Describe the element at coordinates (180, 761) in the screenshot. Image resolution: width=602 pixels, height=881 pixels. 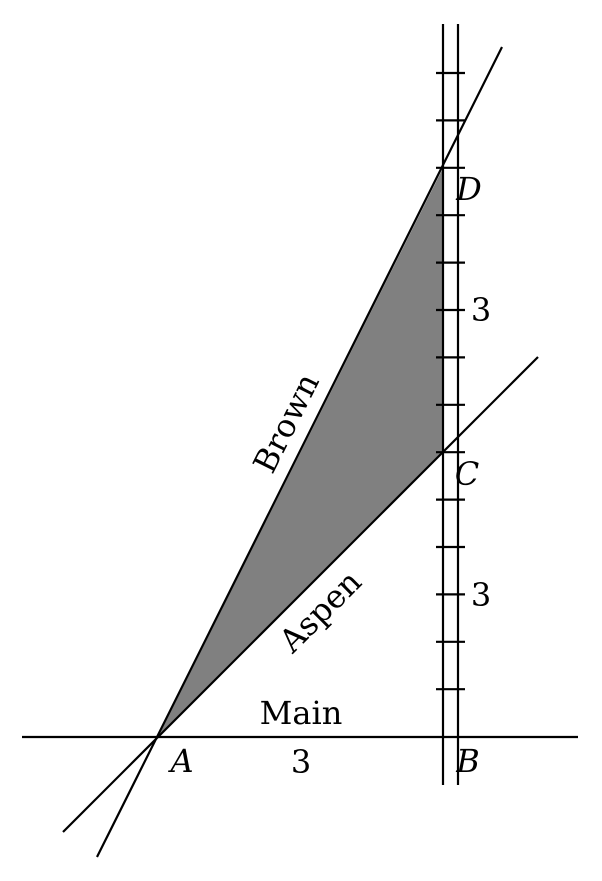
I see `point-a-label: A` at that location.